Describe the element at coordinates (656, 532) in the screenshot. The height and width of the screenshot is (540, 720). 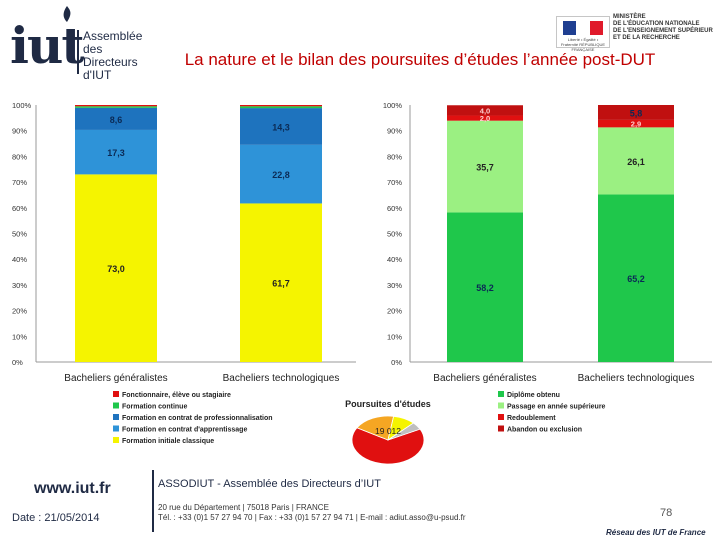
I see `footer-brand: Réseau des IUT de France` at that location.